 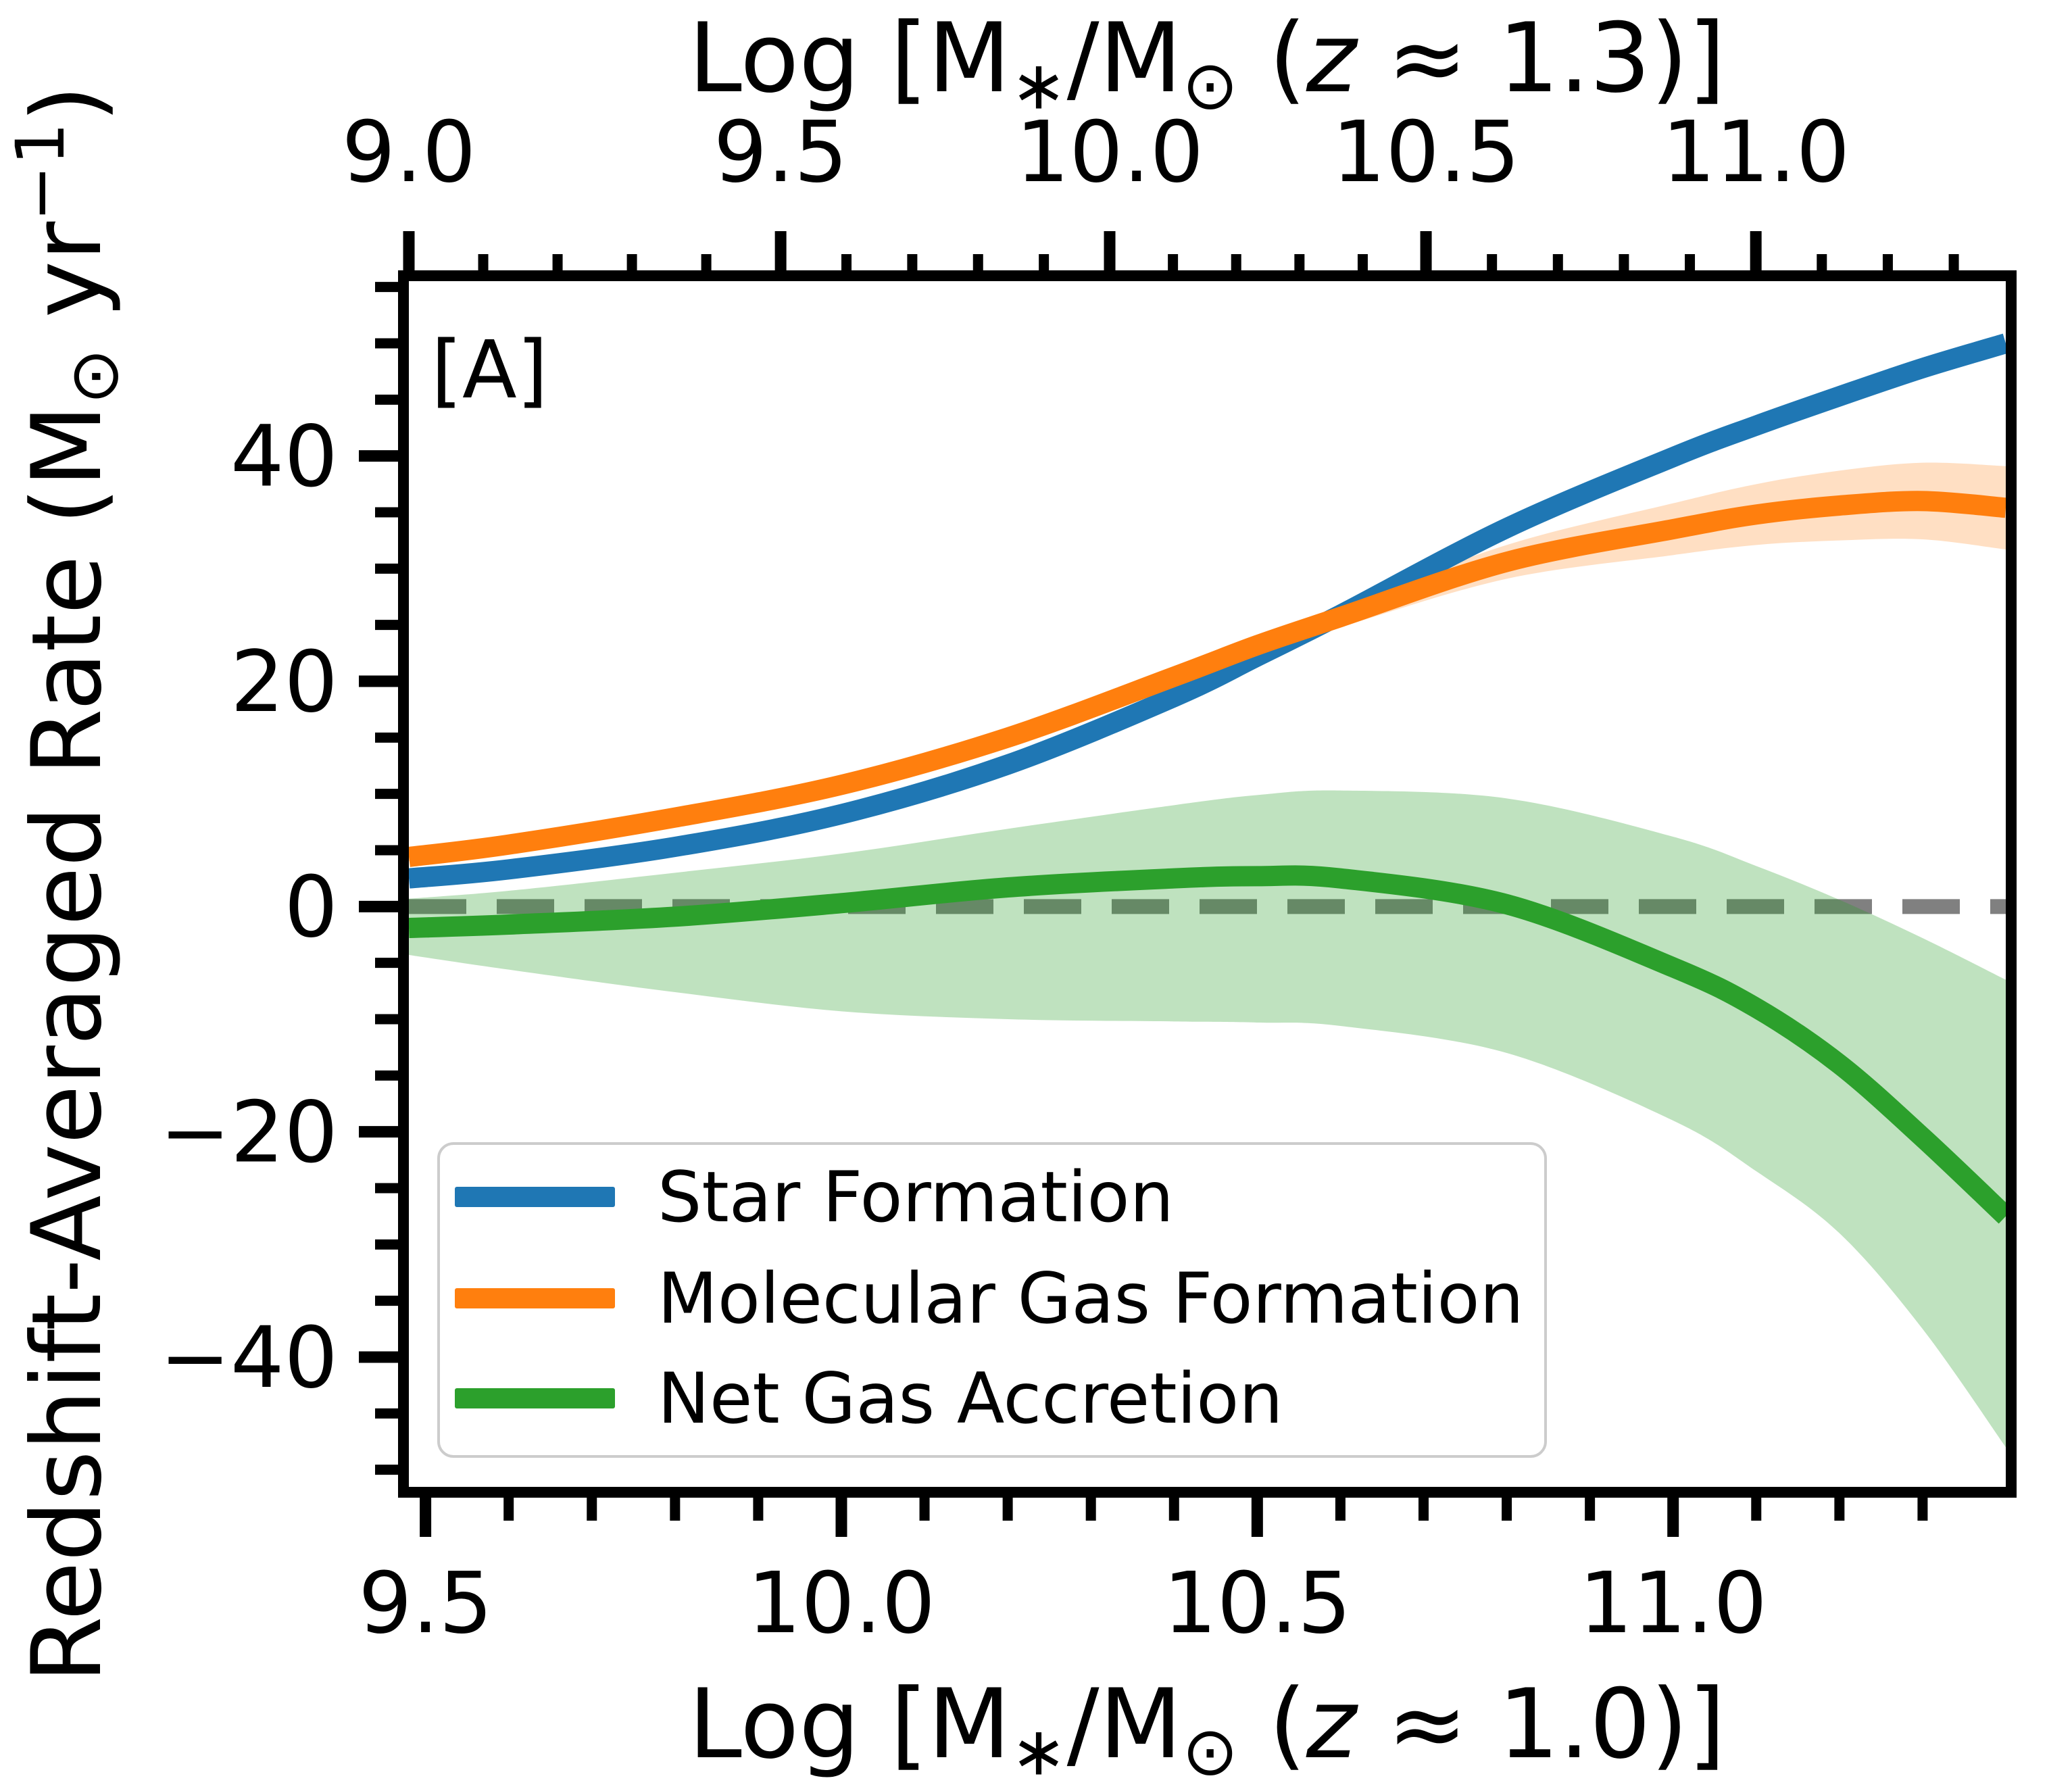 What do you see at coordinates (1091, 1299) in the screenshot?
I see `legend-label-molecular-gas-formation: Molecular Gas Formation` at bounding box center [1091, 1299].